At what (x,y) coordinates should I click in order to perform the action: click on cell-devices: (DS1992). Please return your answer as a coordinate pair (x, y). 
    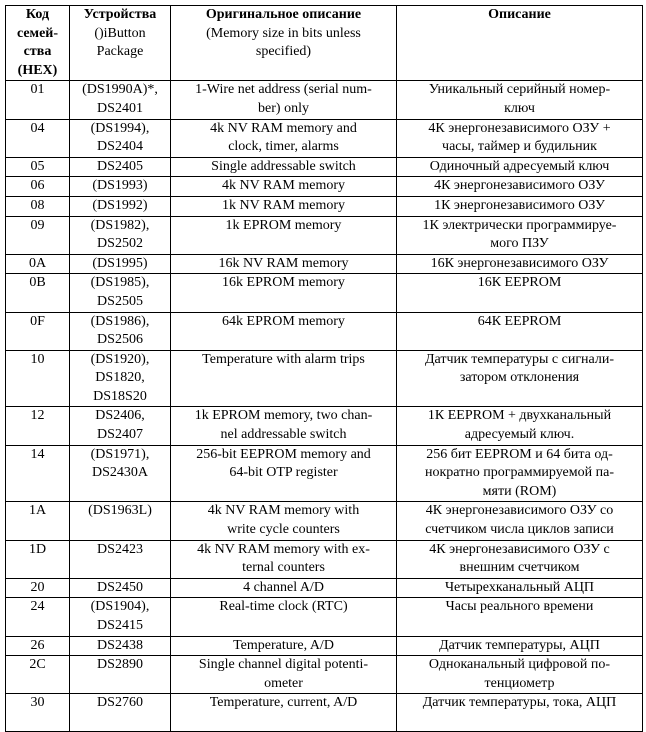
    Looking at the image, I should click on (120, 206).